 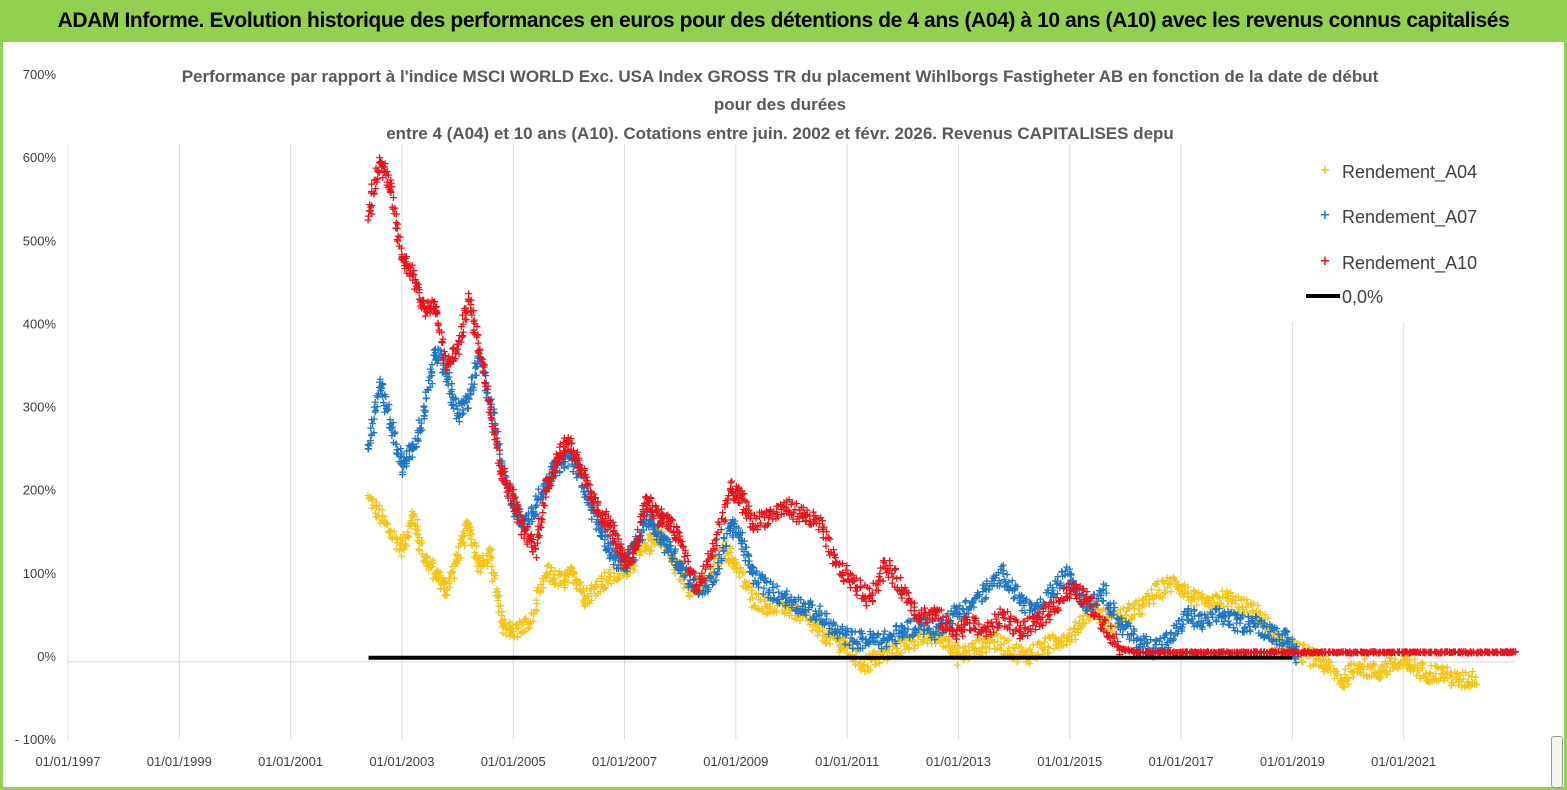 What do you see at coordinates (1557, 762) in the screenshot?
I see `scroll-handle` at bounding box center [1557, 762].